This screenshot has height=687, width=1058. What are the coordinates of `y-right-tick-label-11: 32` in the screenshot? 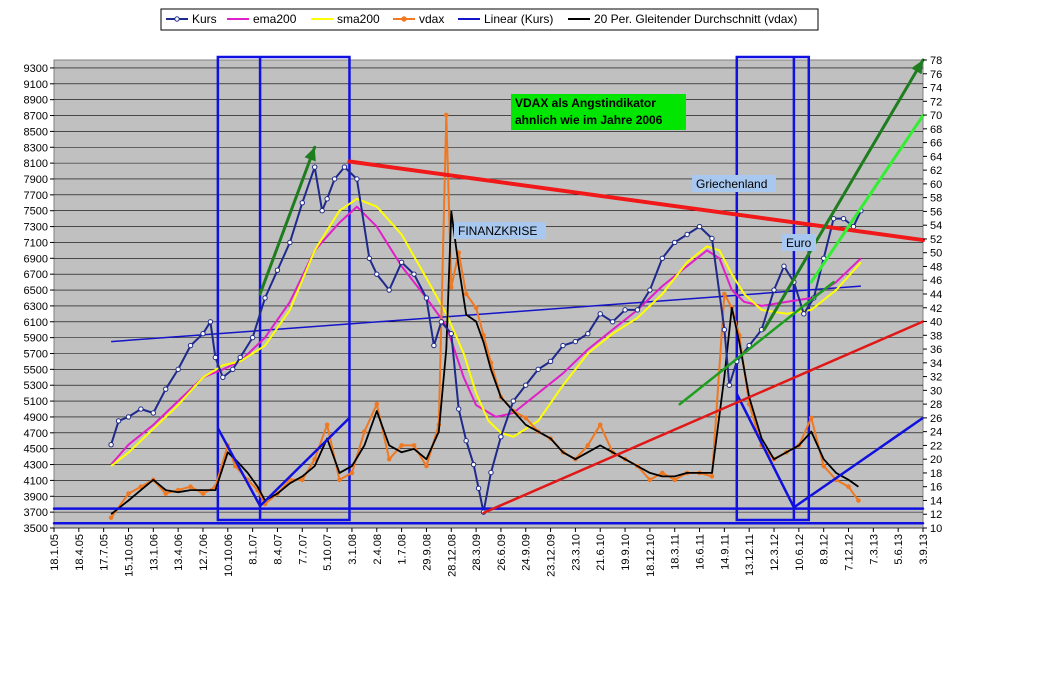 It's located at (936, 378).